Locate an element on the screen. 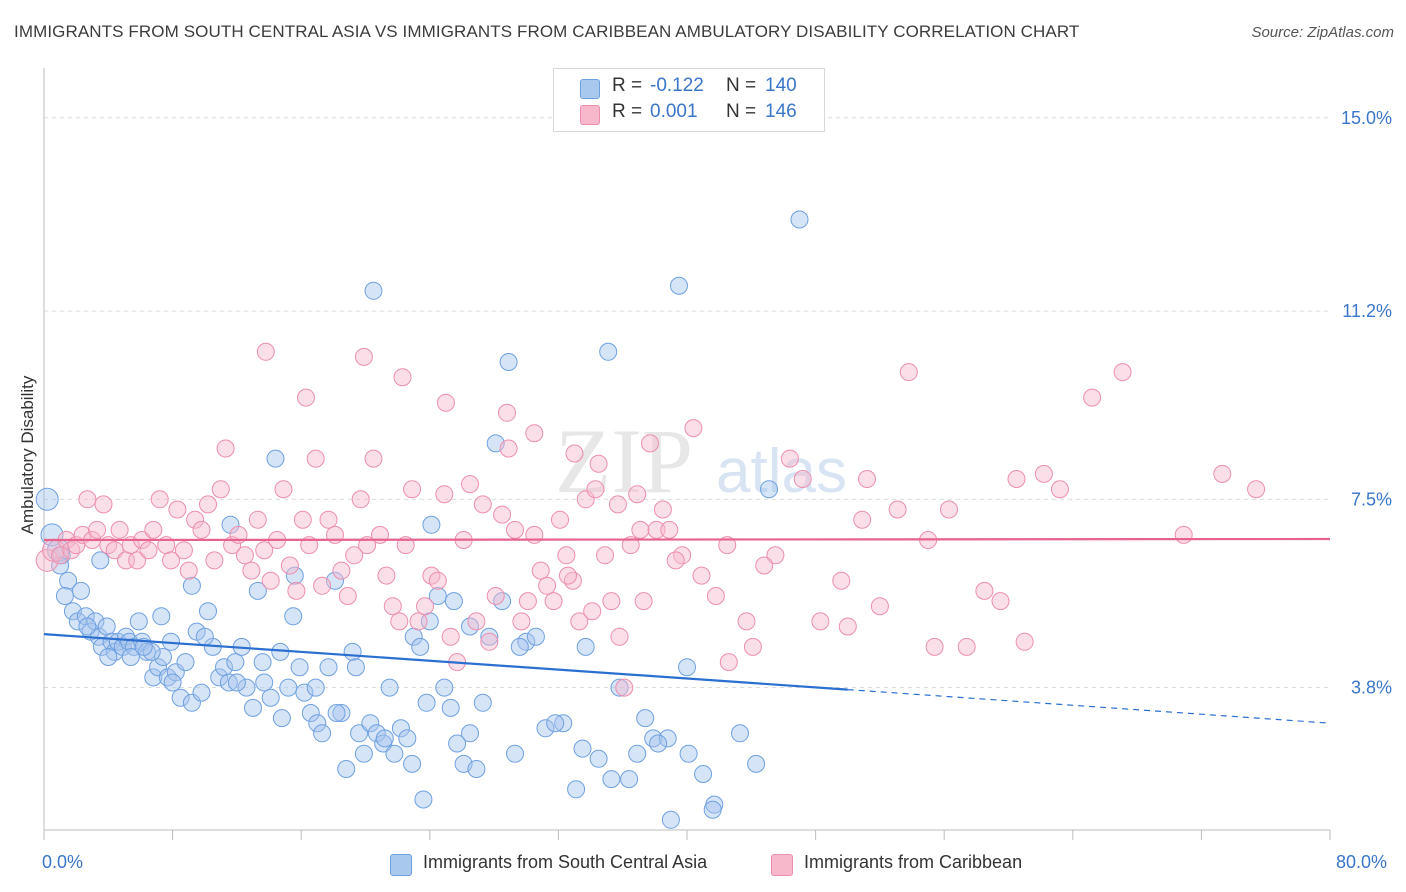 This screenshot has width=1406, height=892. legend-label-blue: Immigrants from South Central Asia is located at coordinates (565, 862).